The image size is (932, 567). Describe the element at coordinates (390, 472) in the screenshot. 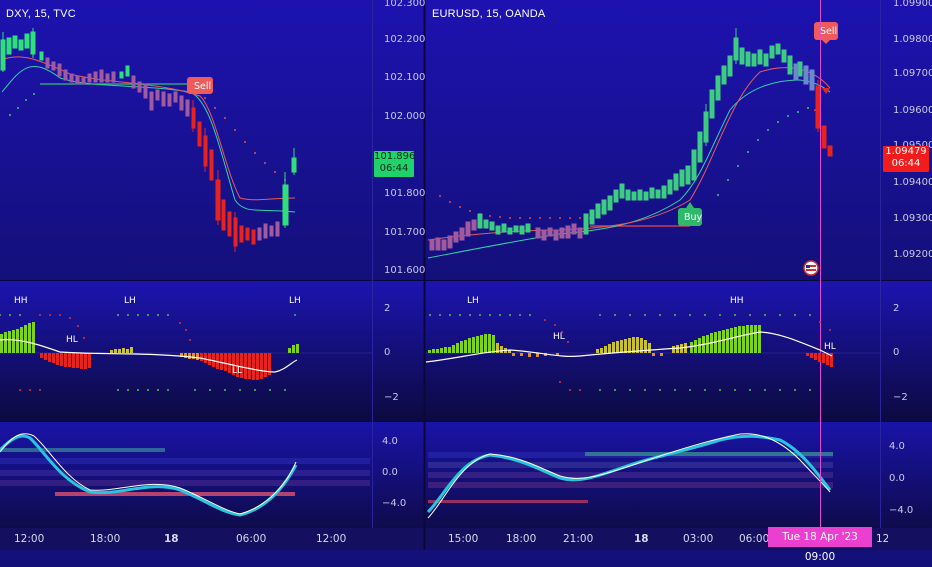

I see `dxy-macd-axis-label: 0.0` at that location.